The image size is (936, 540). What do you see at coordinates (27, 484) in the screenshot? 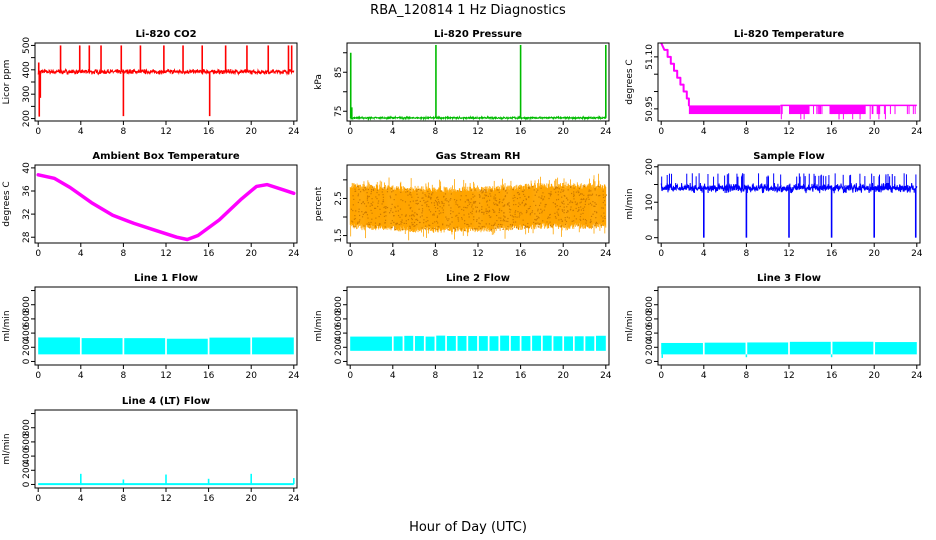
I see `y-tick-label: 0` at bounding box center [27, 484].